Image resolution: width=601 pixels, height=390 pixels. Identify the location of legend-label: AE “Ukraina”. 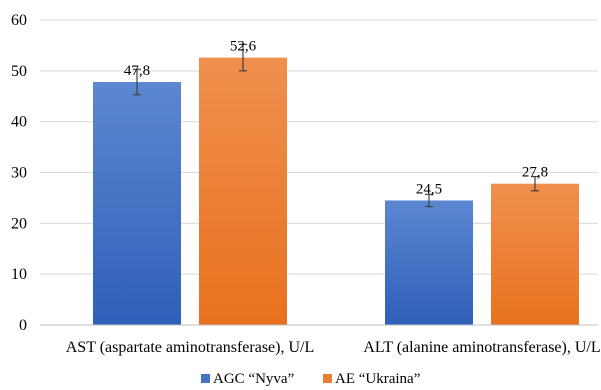
(377, 379).